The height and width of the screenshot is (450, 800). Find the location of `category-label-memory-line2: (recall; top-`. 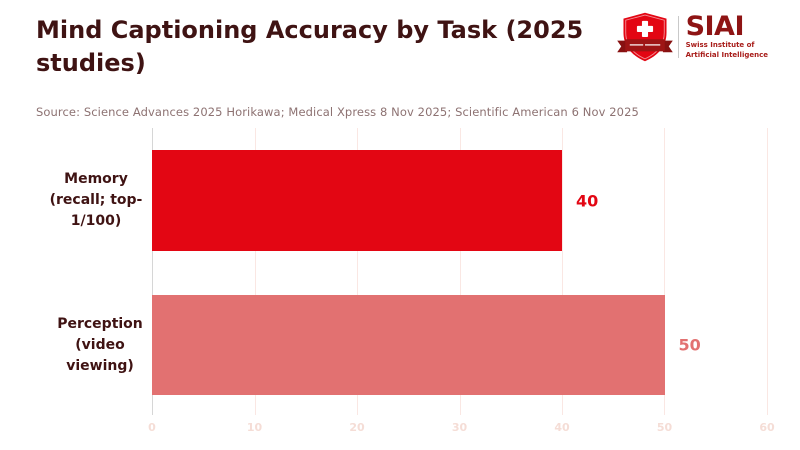

category-label-memory-line2: (recall; top- is located at coordinates (96, 200).